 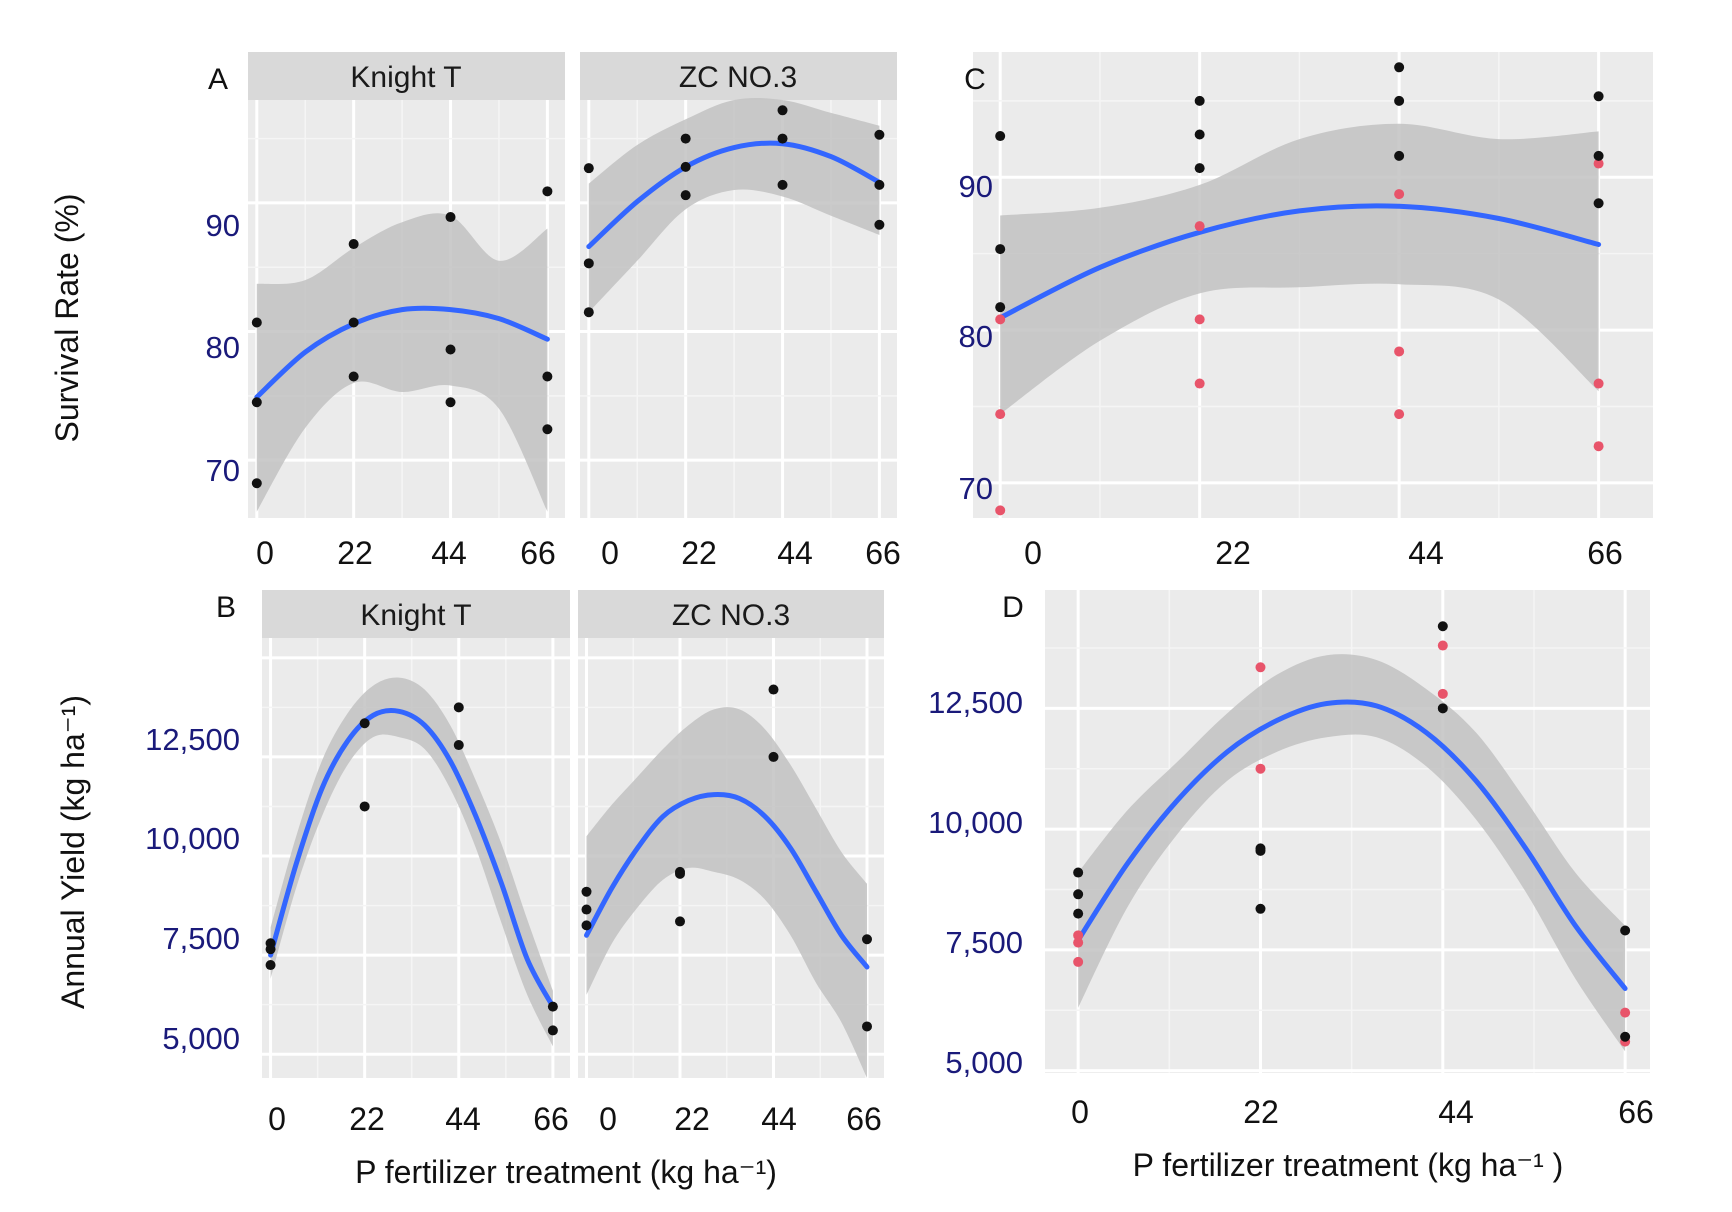 I want to click on strip-label-b-knight-t: Knight T, so click(x=415, y=615).